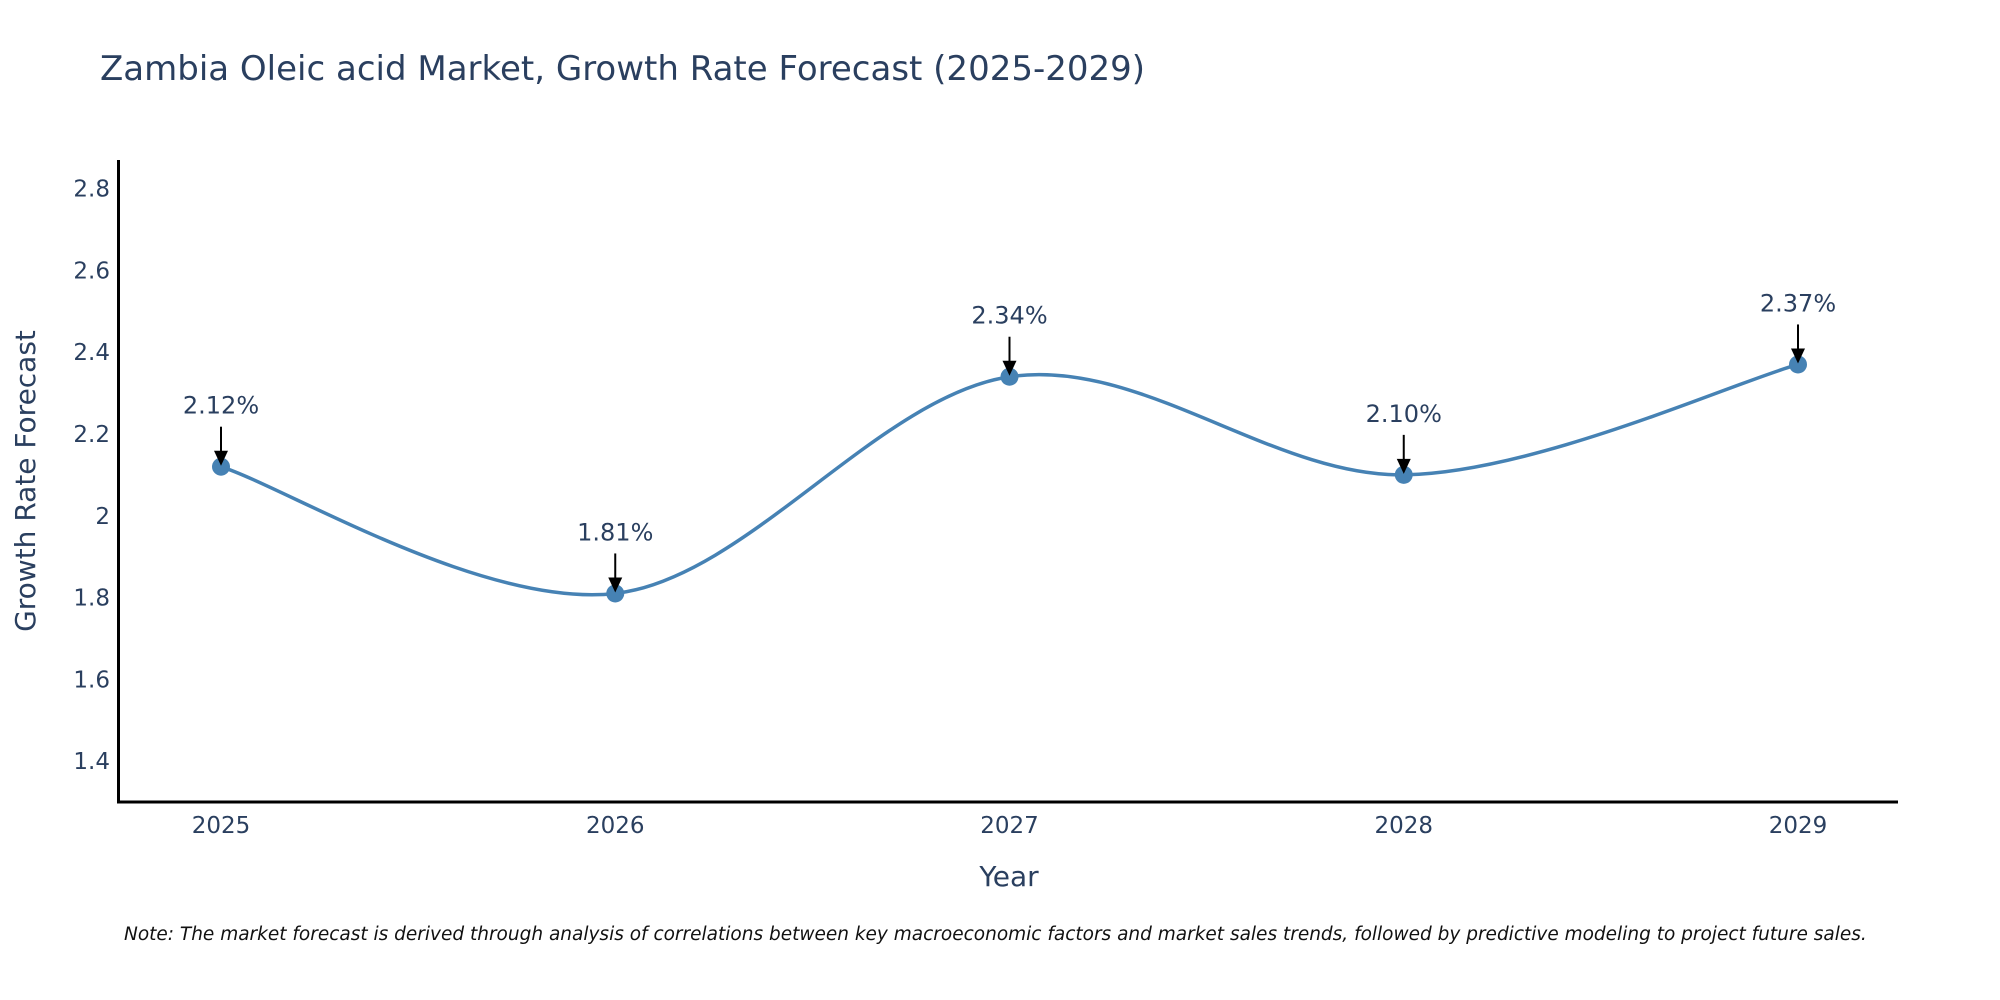 This screenshot has height=1000, width=2000. What do you see at coordinates (221, 826) in the screenshot?
I see `x-tick-label: 2025` at bounding box center [221, 826].